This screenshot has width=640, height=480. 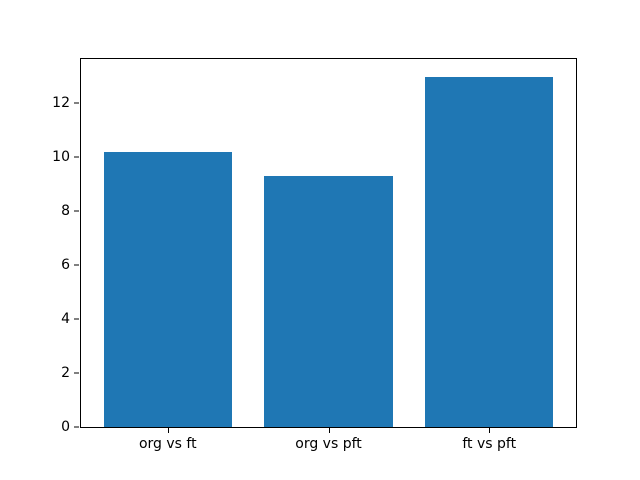 What do you see at coordinates (65, 427) in the screenshot?
I see `y-tick-label: 0` at bounding box center [65, 427].